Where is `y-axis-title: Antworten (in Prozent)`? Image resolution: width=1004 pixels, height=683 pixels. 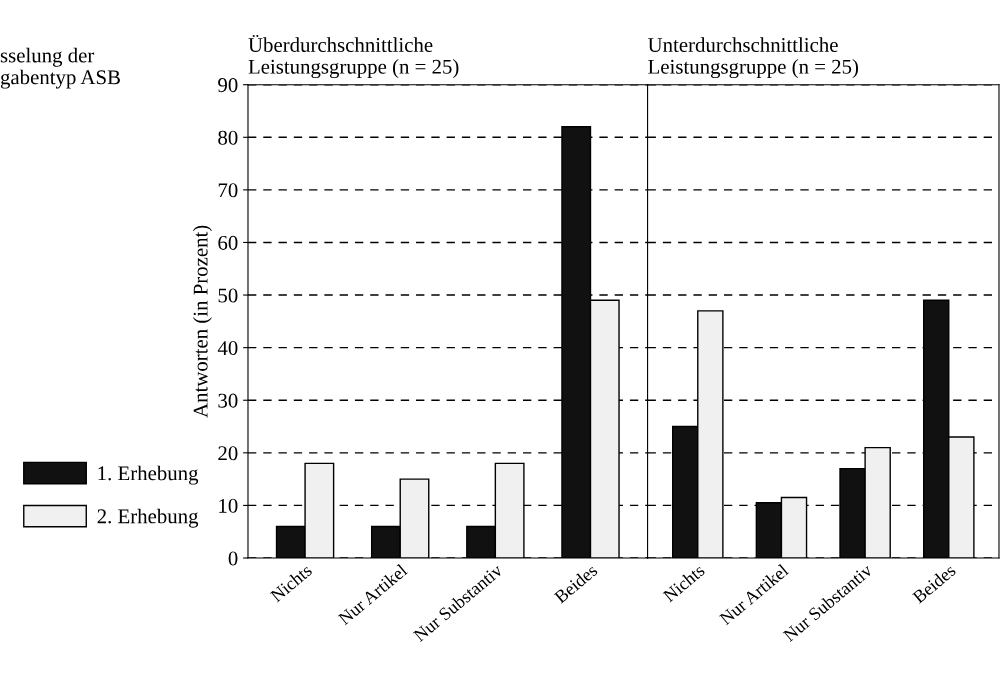
y-axis-title: Antworten (in Prozent) is located at coordinates (202, 321).